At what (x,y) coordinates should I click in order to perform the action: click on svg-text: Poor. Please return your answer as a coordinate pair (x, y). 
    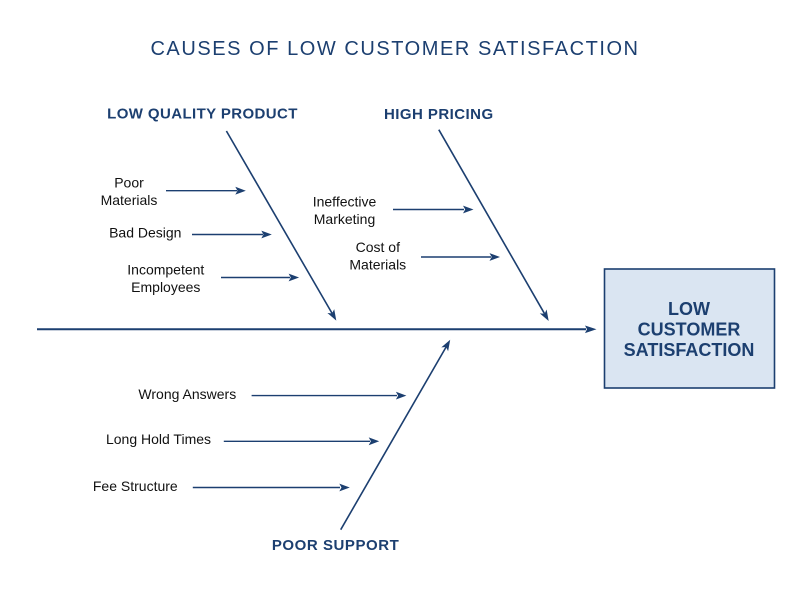
    Looking at the image, I should click on (129, 183).